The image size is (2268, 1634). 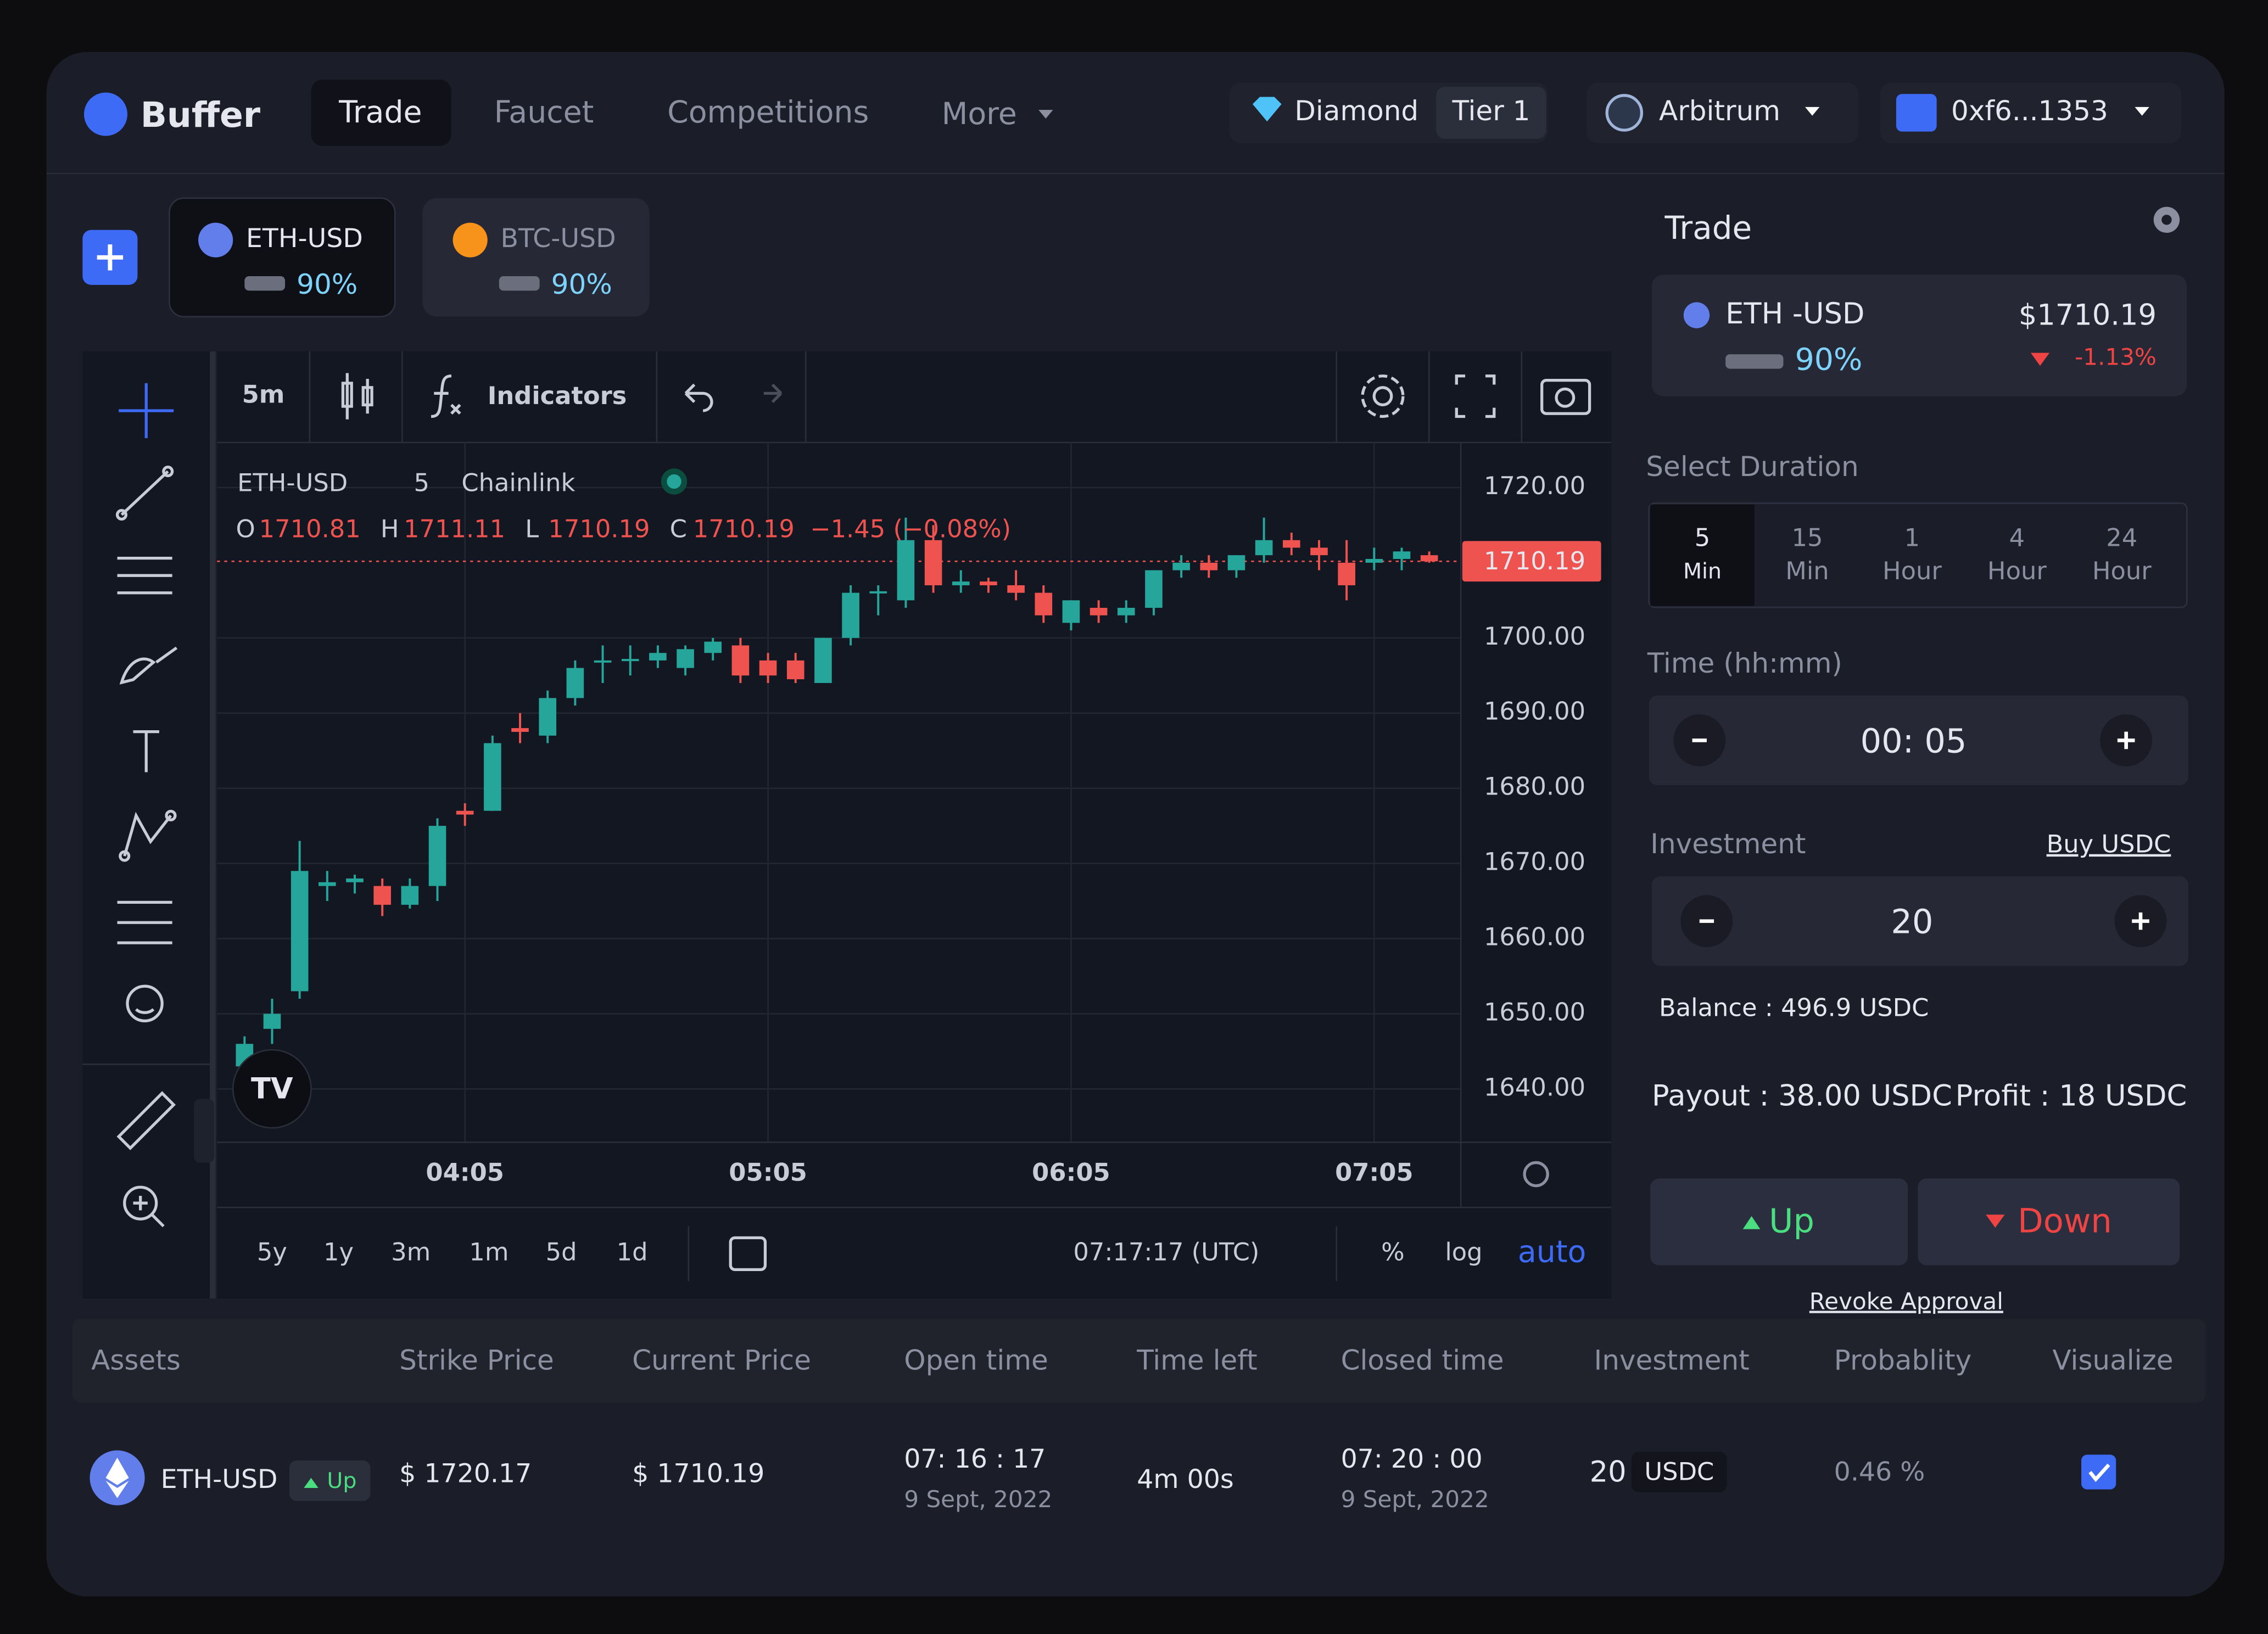 I want to click on ohlc-value: 1711.11, so click(x=454, y=529).